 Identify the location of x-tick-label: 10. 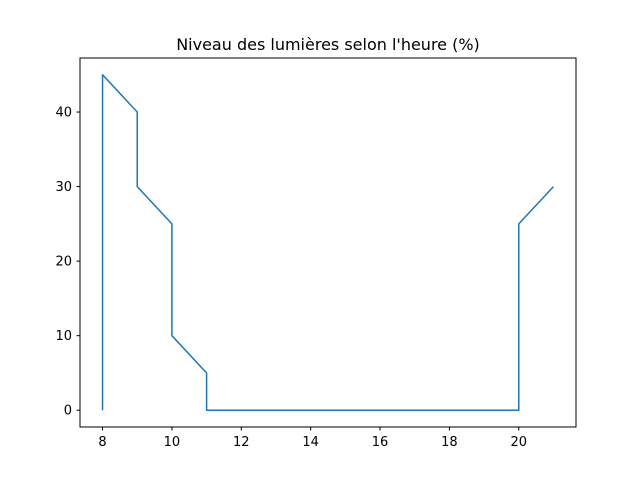
(172, 442).